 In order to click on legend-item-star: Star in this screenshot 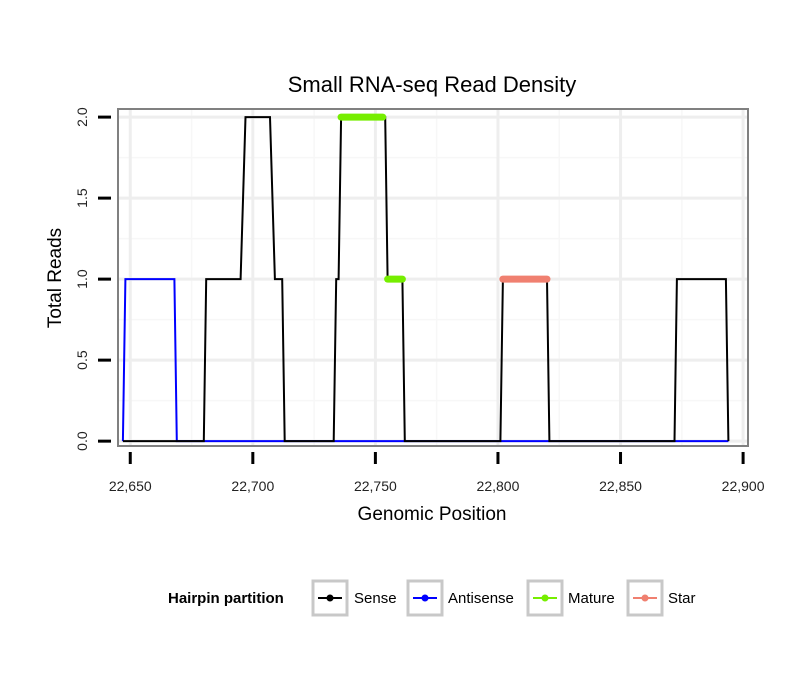, I will do `click(661, 598)`.